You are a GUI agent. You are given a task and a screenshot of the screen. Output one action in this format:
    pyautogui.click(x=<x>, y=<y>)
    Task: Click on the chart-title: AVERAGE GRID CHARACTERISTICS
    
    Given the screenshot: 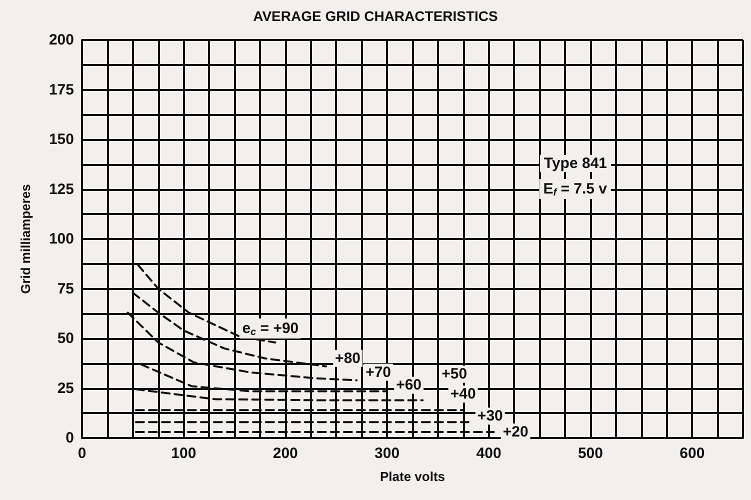 What is the action you would take?
    pyautogui.click(x=375, y=16)
    